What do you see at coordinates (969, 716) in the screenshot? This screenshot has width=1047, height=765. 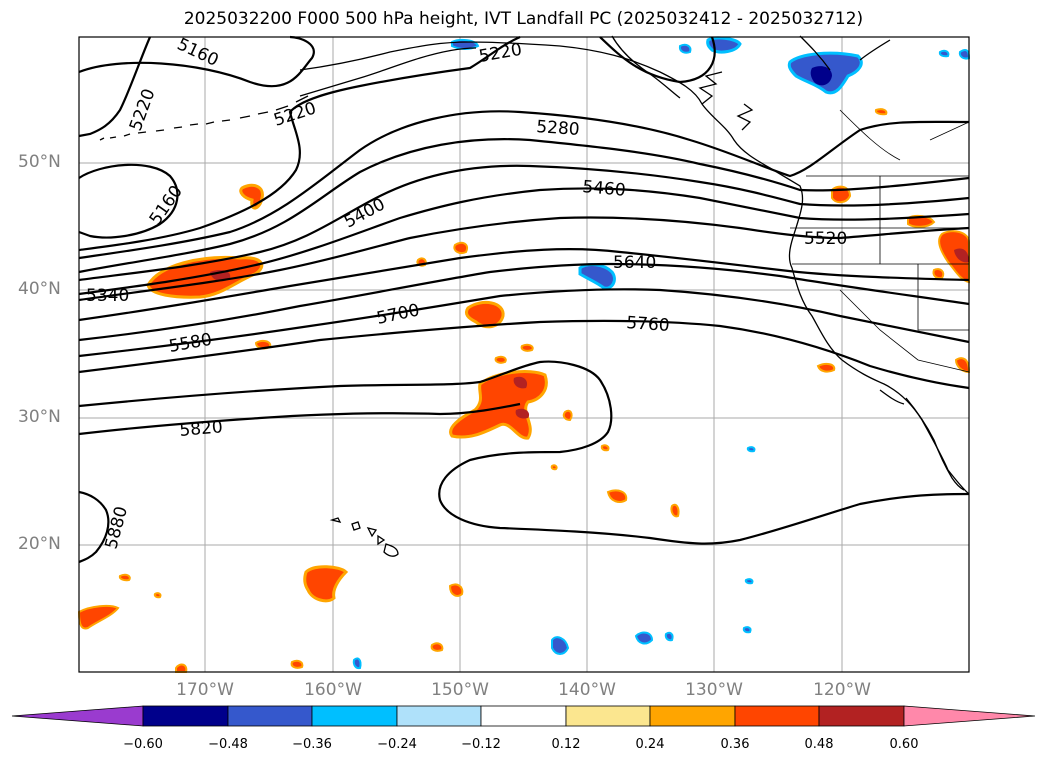 I see `colorbar-extend-high` at bounding box center [969, 716].